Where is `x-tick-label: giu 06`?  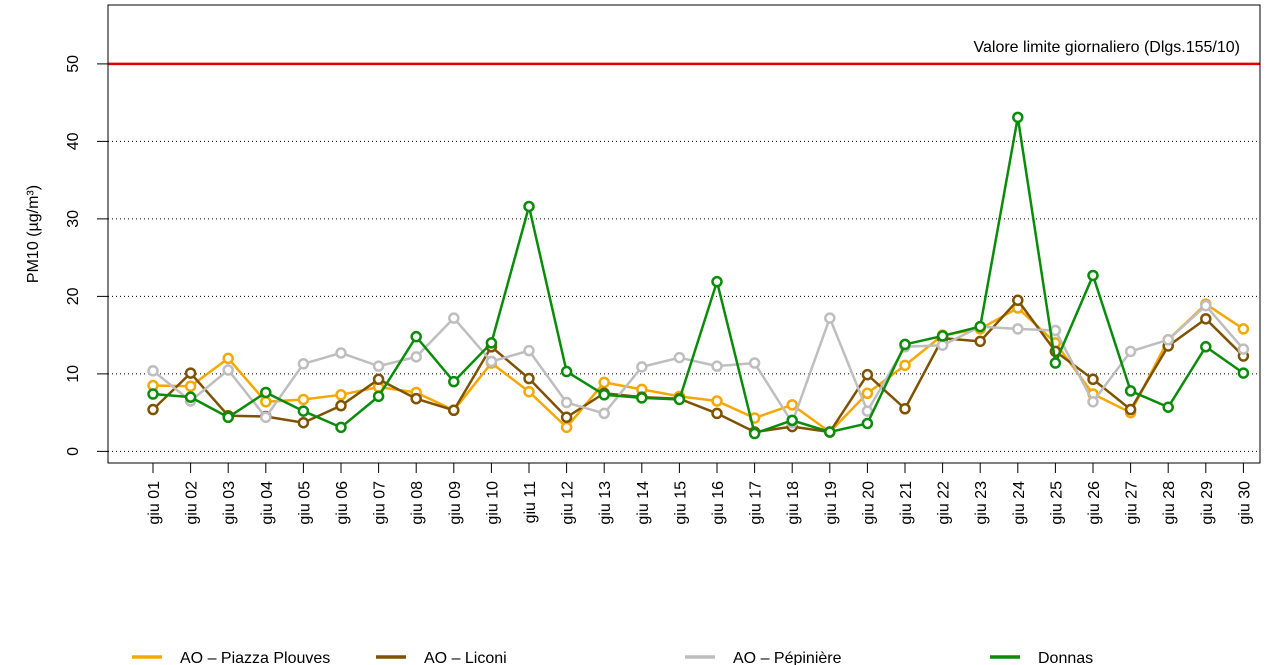 x-tick-label: giu 06 is located at coordinates (342, 503).